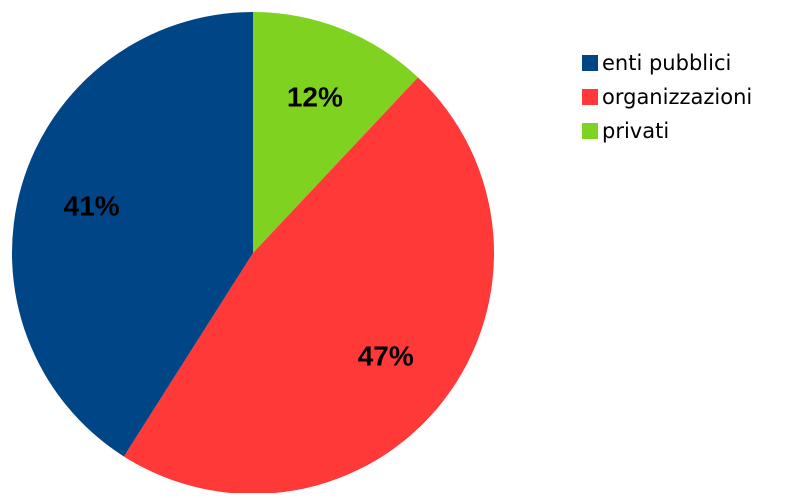 This screenshot has height=498, width=797. What do you see at coordinates (677, 97) in the screenshot?
I see `legend-label-organizzazioni: organizzazioni` at bounding box center [677, 97].